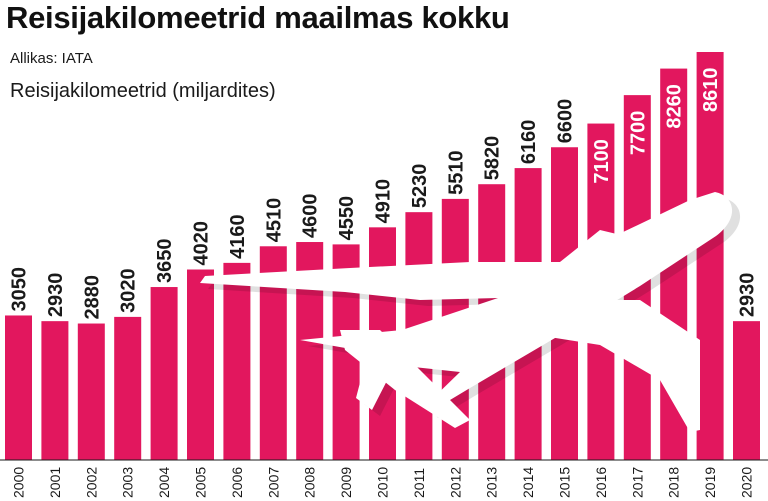  What do you see at coordinates (529, 142) in the screenshot?
I see `value-label-2014: 6160` at bounding box center [529, 142].